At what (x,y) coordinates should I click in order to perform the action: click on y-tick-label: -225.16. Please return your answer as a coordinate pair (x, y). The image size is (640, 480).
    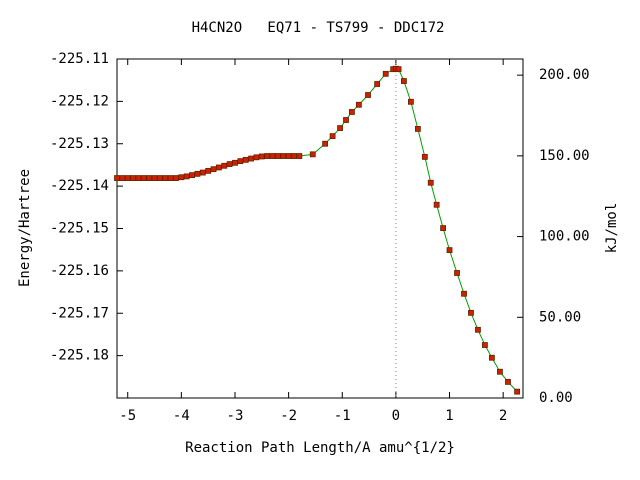
    Looking at the image, I should click on (79, 271).